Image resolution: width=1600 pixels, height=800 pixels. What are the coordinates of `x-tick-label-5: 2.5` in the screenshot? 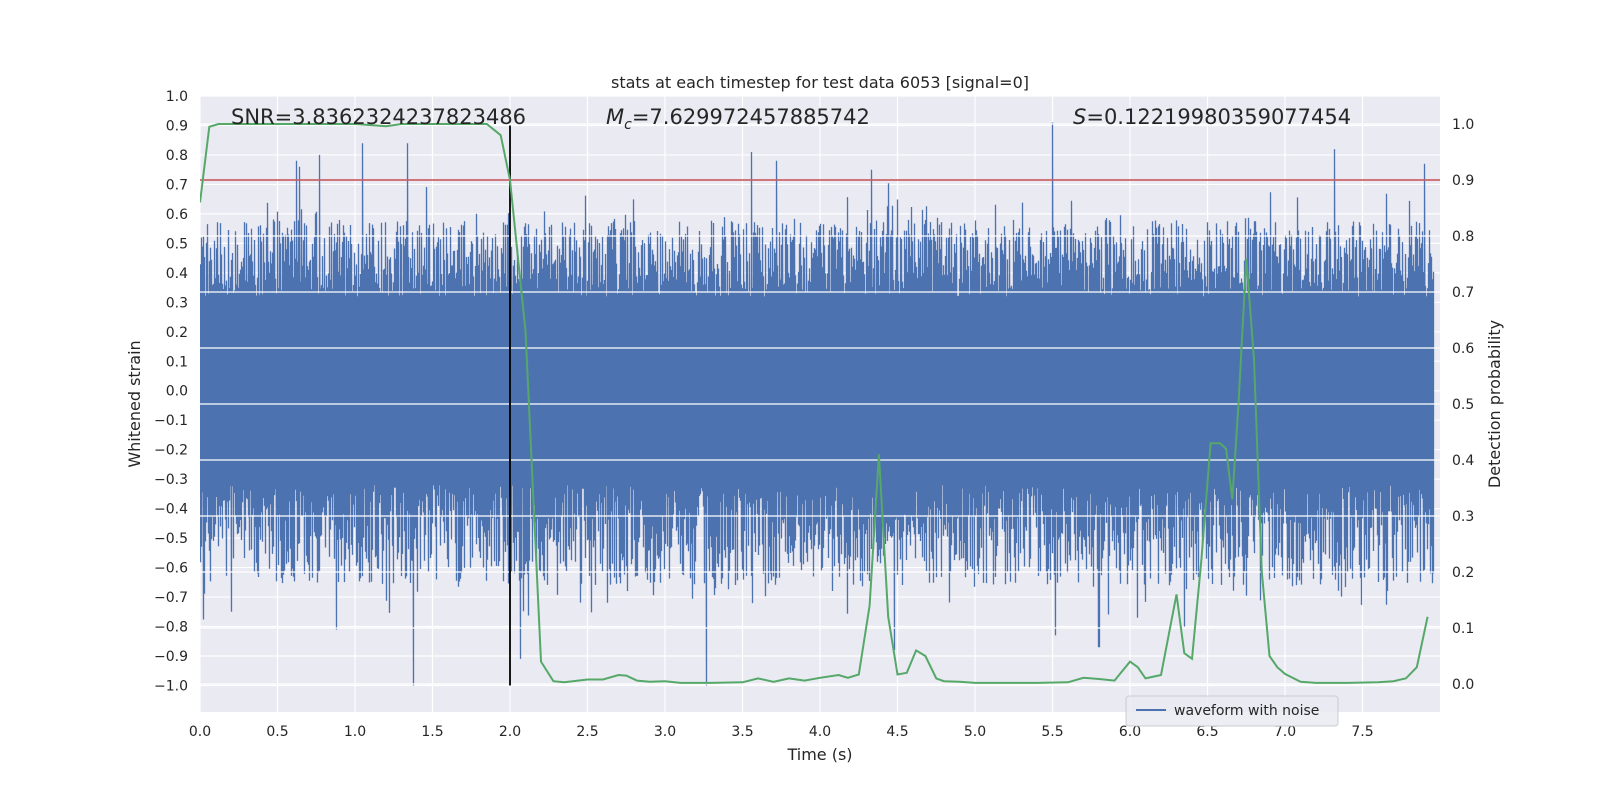 It's located at (587, 732).